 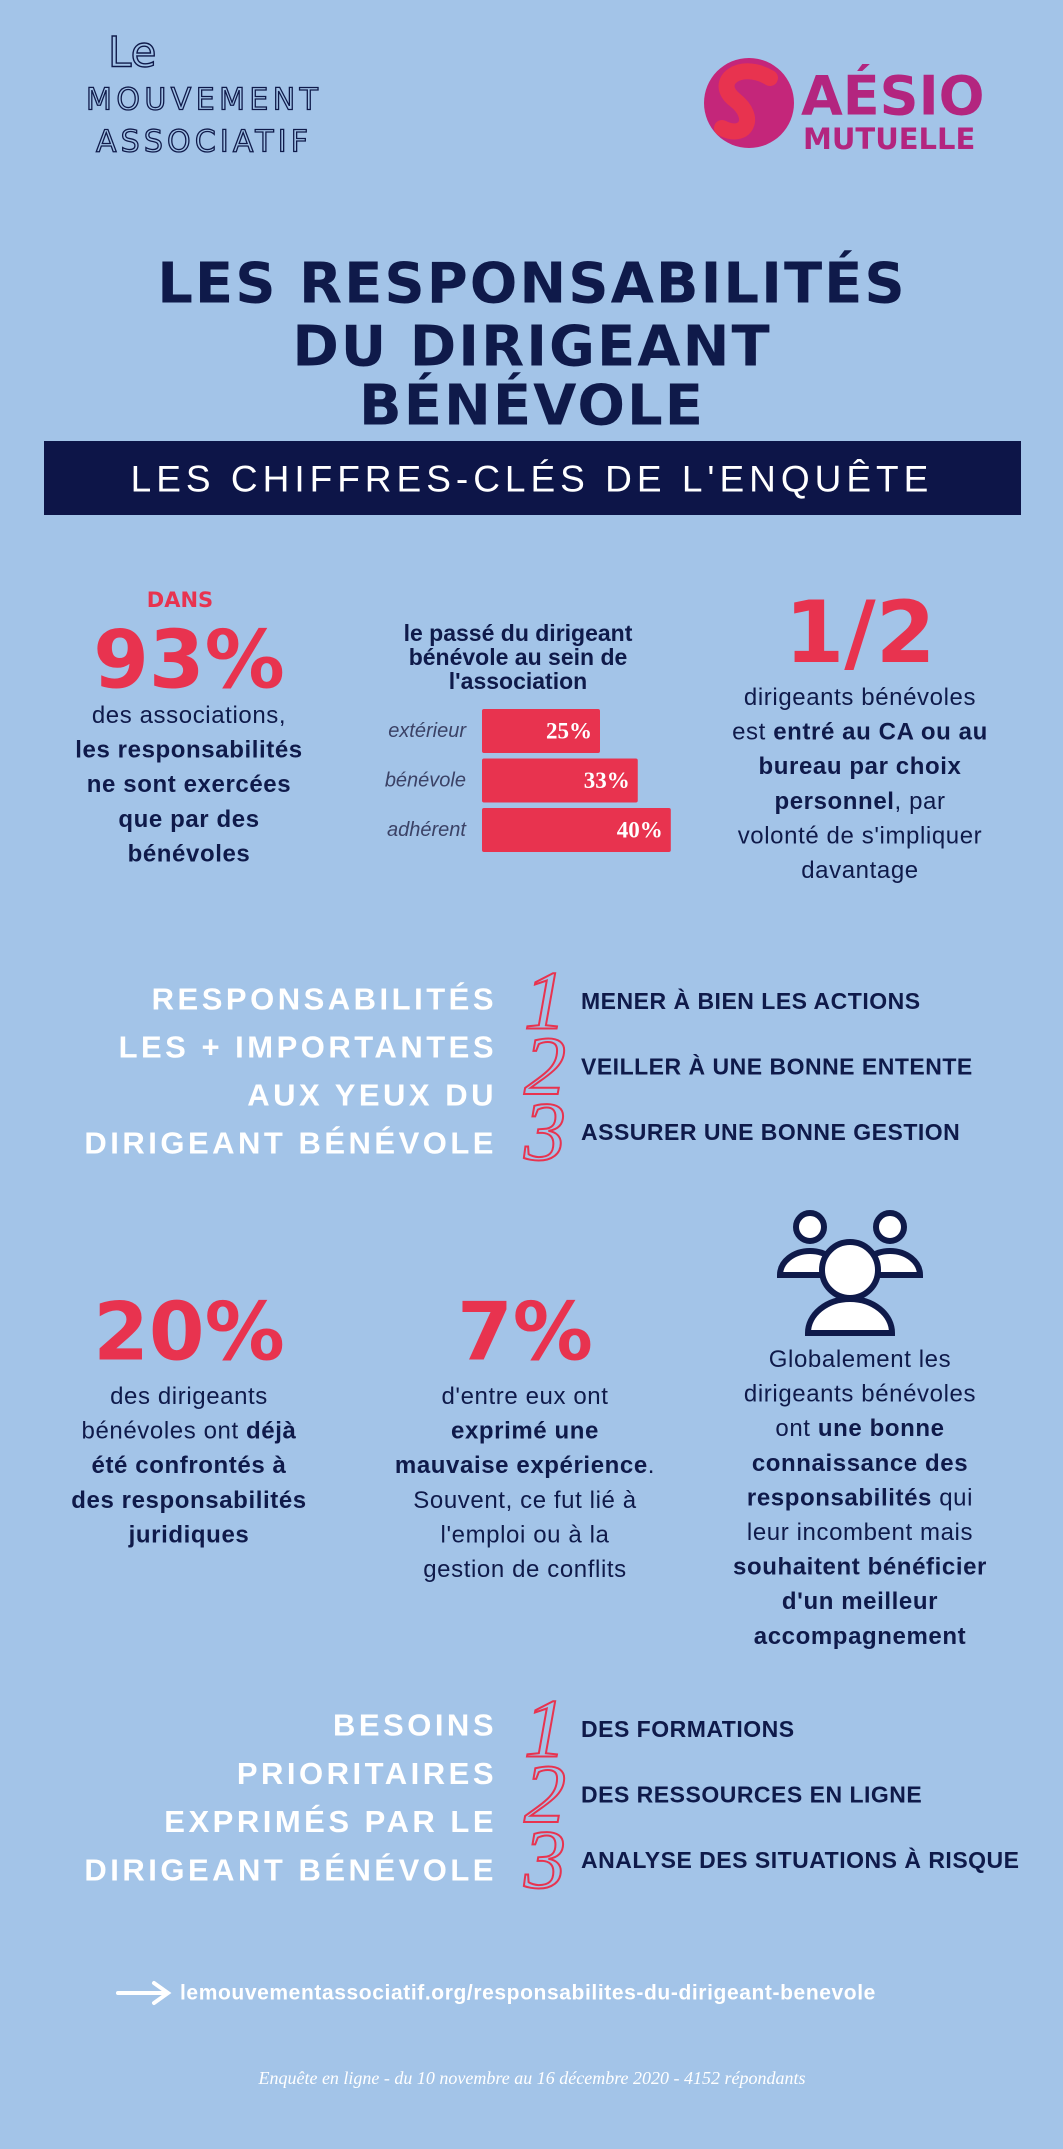 I want to click on paragraph-line: bureau par choix, so click(x=860, y=766).